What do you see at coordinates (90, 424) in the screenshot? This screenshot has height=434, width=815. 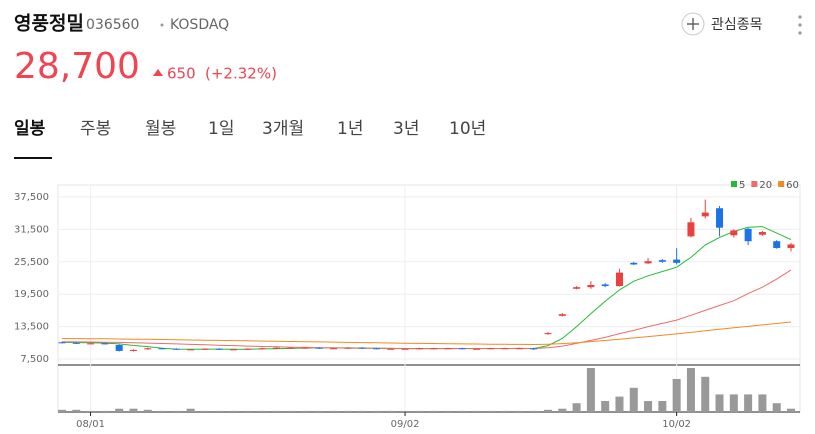 I see `x-tick-label: 08/01` at bounding box center [90, 424].